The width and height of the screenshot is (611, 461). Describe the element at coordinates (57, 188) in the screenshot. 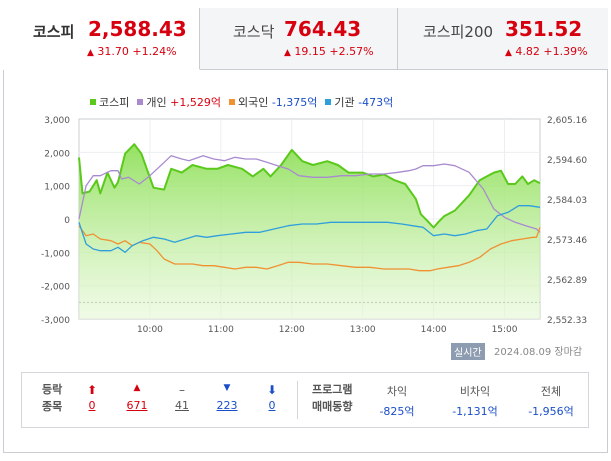

I see `y-left-tick-label: 1,000` at that location.